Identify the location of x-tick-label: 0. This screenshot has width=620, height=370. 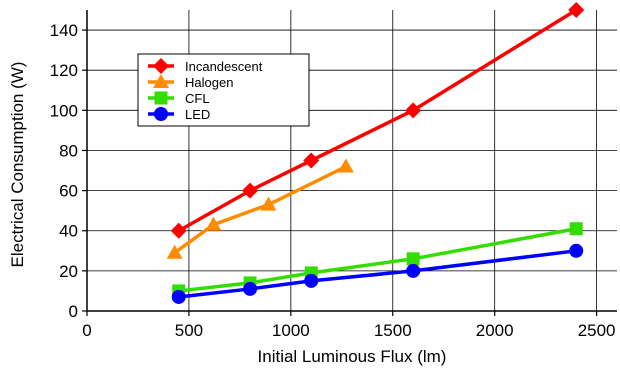
(86, 330).